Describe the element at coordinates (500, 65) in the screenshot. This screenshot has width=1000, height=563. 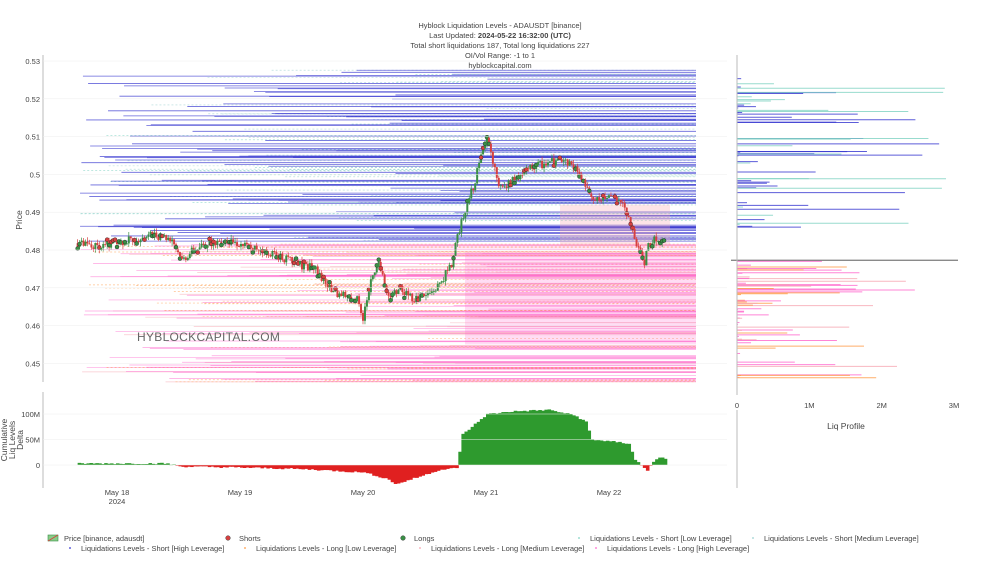
I see `site-url: hyblockcapital.com` at that location.